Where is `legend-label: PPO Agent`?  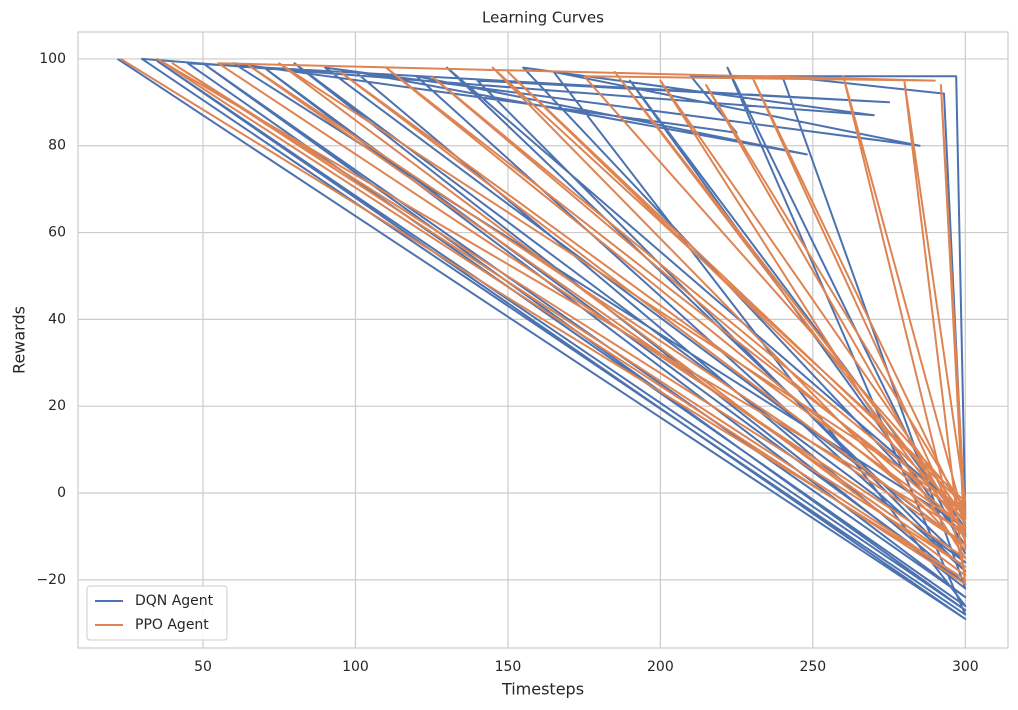 legend-label: PPO Agent is located at coordinates (172, 625).